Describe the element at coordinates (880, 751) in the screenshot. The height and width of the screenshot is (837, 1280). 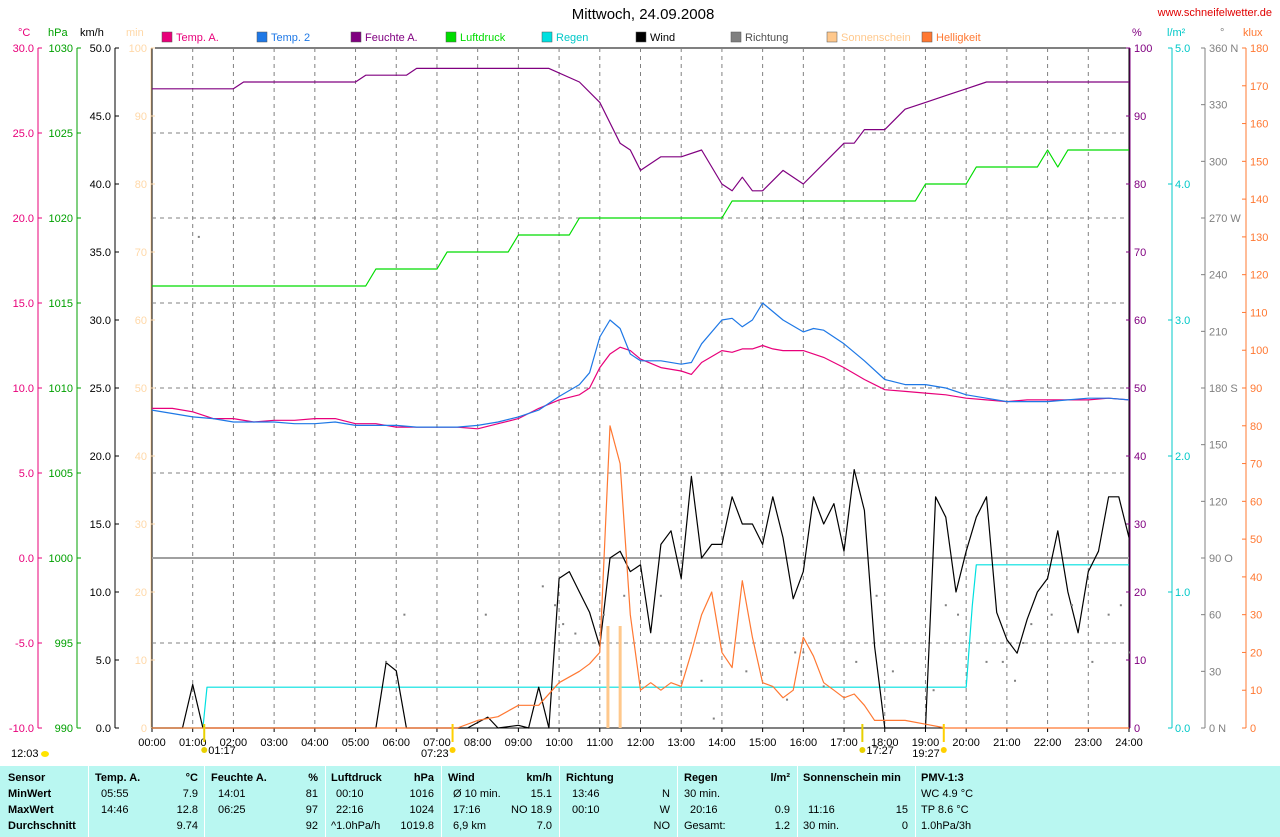
I see `moonrise-time: 17:27` at that location.